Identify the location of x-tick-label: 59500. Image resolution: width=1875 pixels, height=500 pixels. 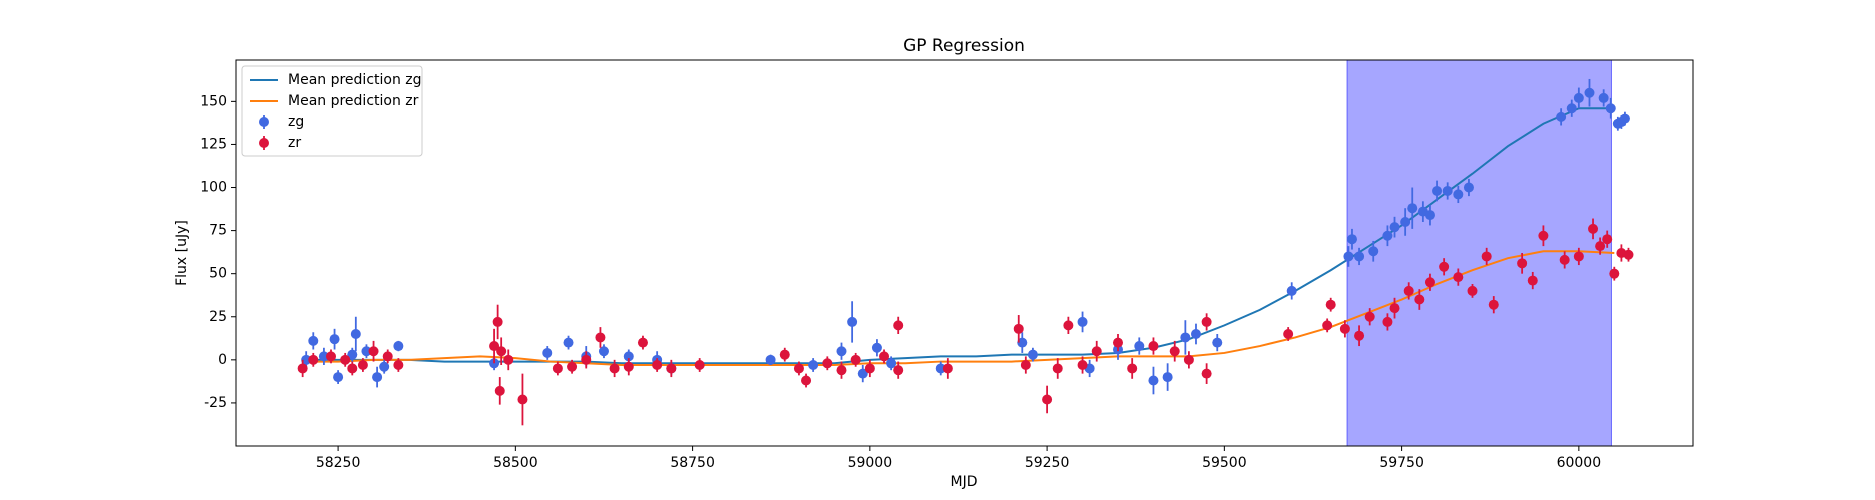
(1224, 463).